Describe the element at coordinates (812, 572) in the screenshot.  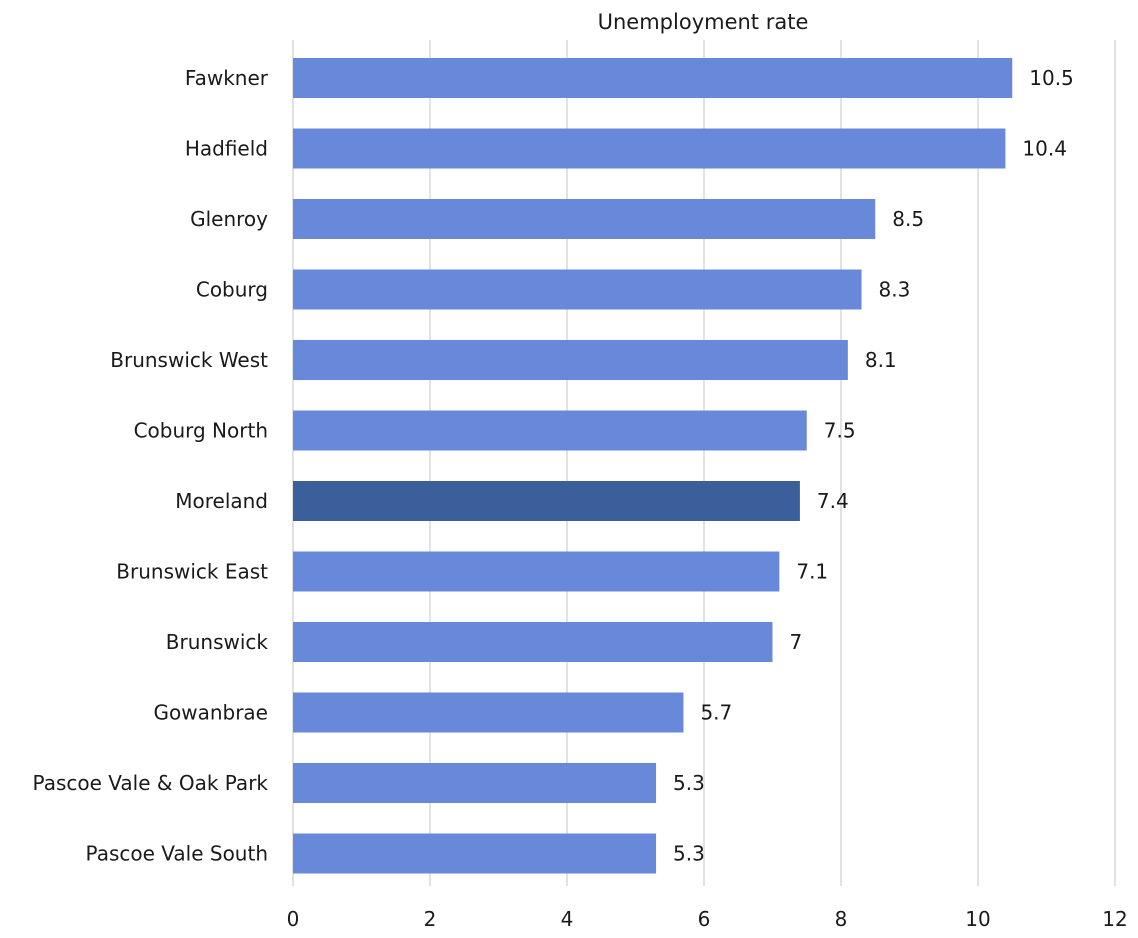
I see `data-label: 7.1` at that location.